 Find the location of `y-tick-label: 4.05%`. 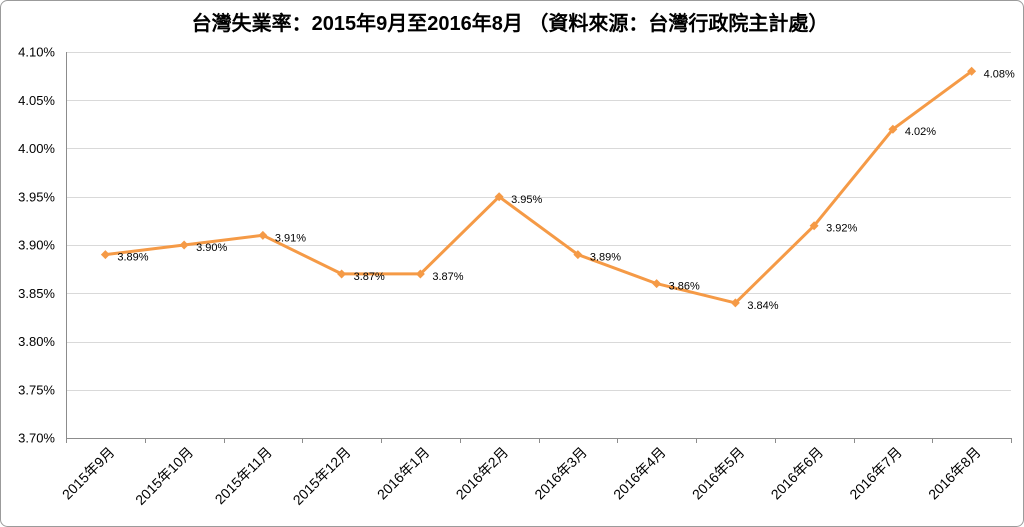

y-tick-label: 4.05% is located at coordinates (36, 100).